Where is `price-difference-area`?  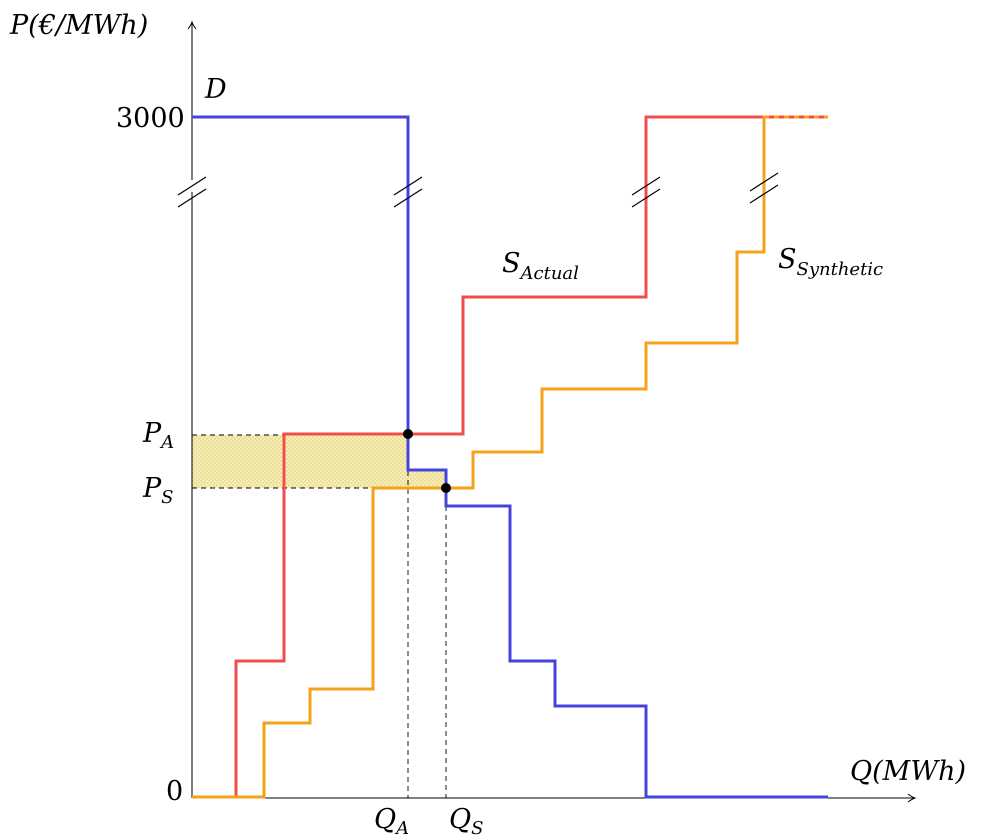
price-difference-area is located at coordinates (300, 461).